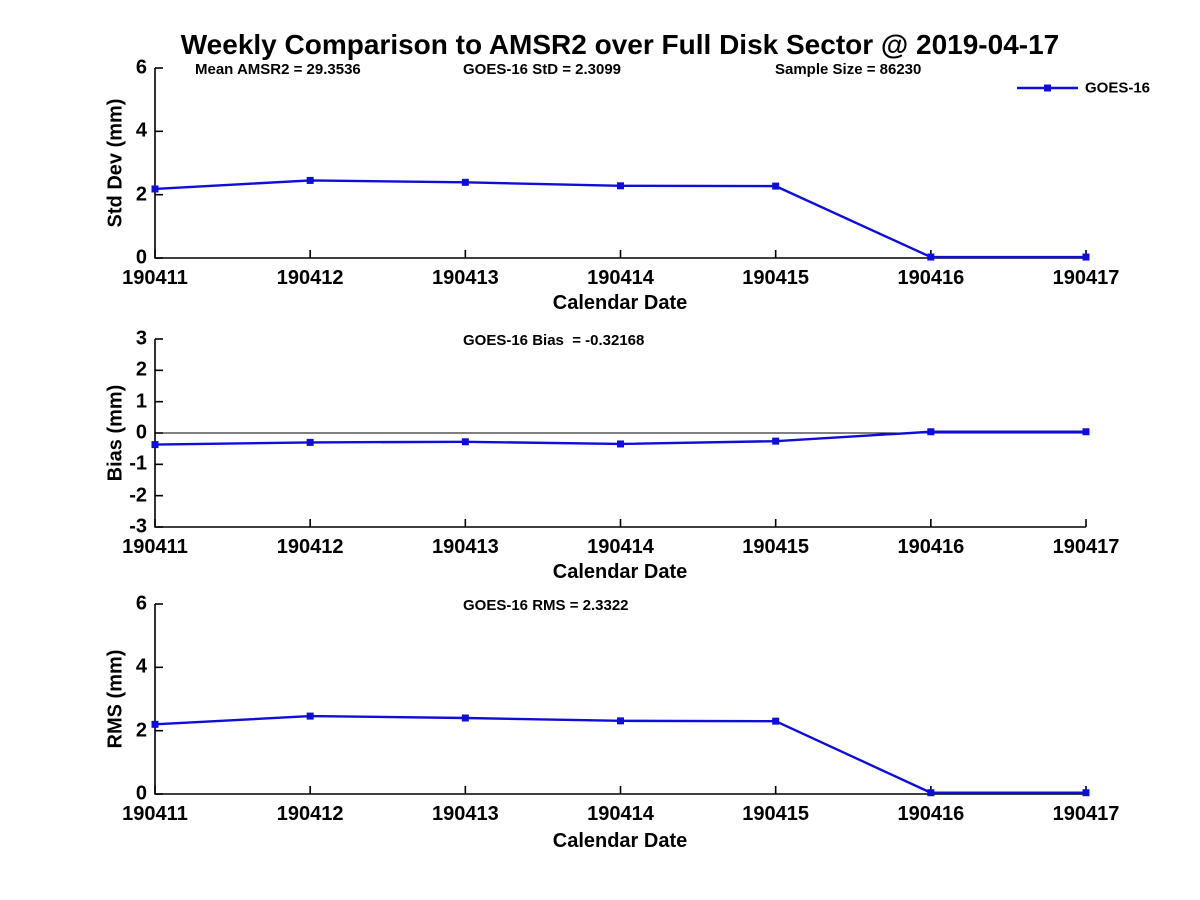 This screenshot has height=900, width=1200. I want to click on legend-goes16-label: GOES-16, so click(1118, 88).